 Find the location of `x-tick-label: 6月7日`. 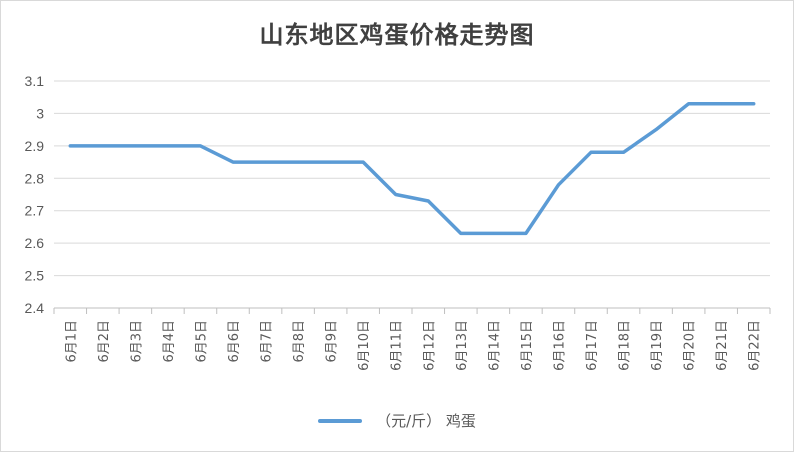

x-tick-label: 6月7日 is located at coordinates (267, 341).